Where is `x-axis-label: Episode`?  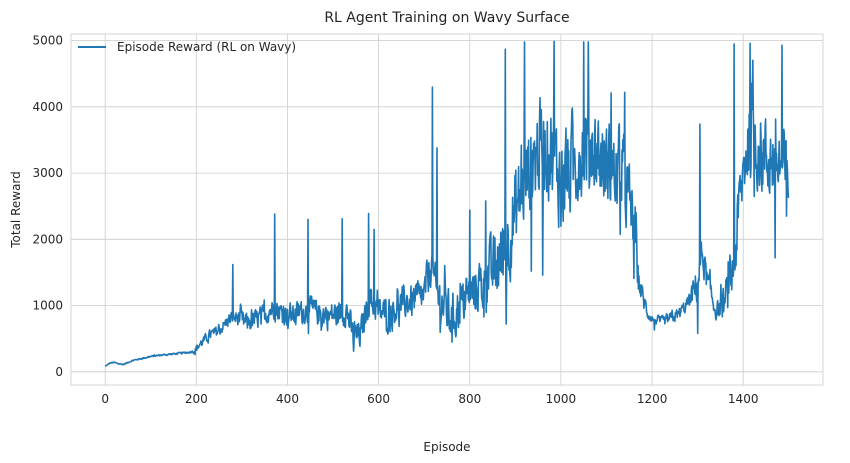
x-axis-label: Episode is located at coordinates (446, 447).